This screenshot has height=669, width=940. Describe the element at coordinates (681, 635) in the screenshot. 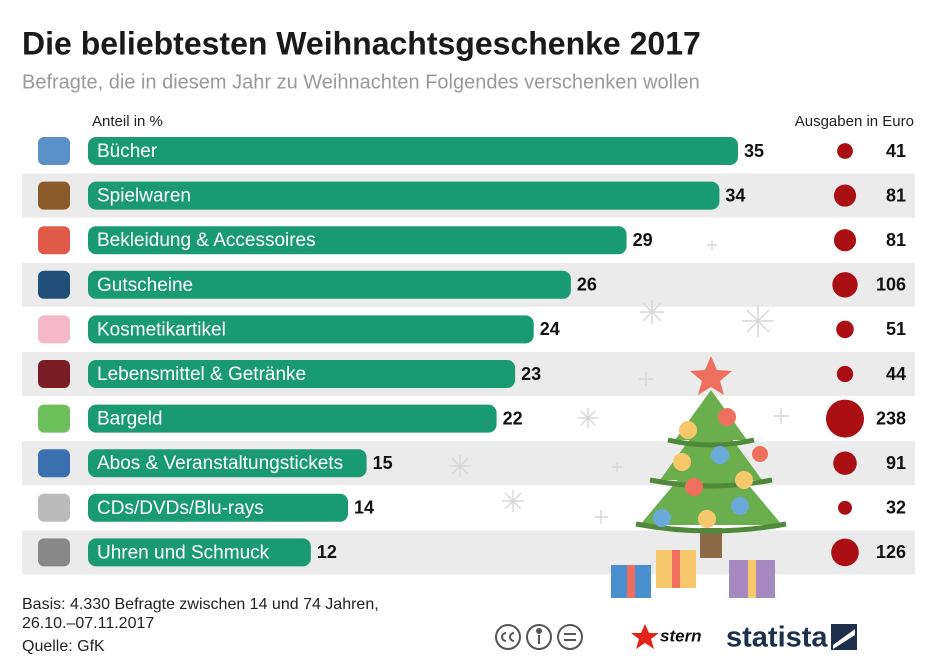

I see `brand: stern` at that location.